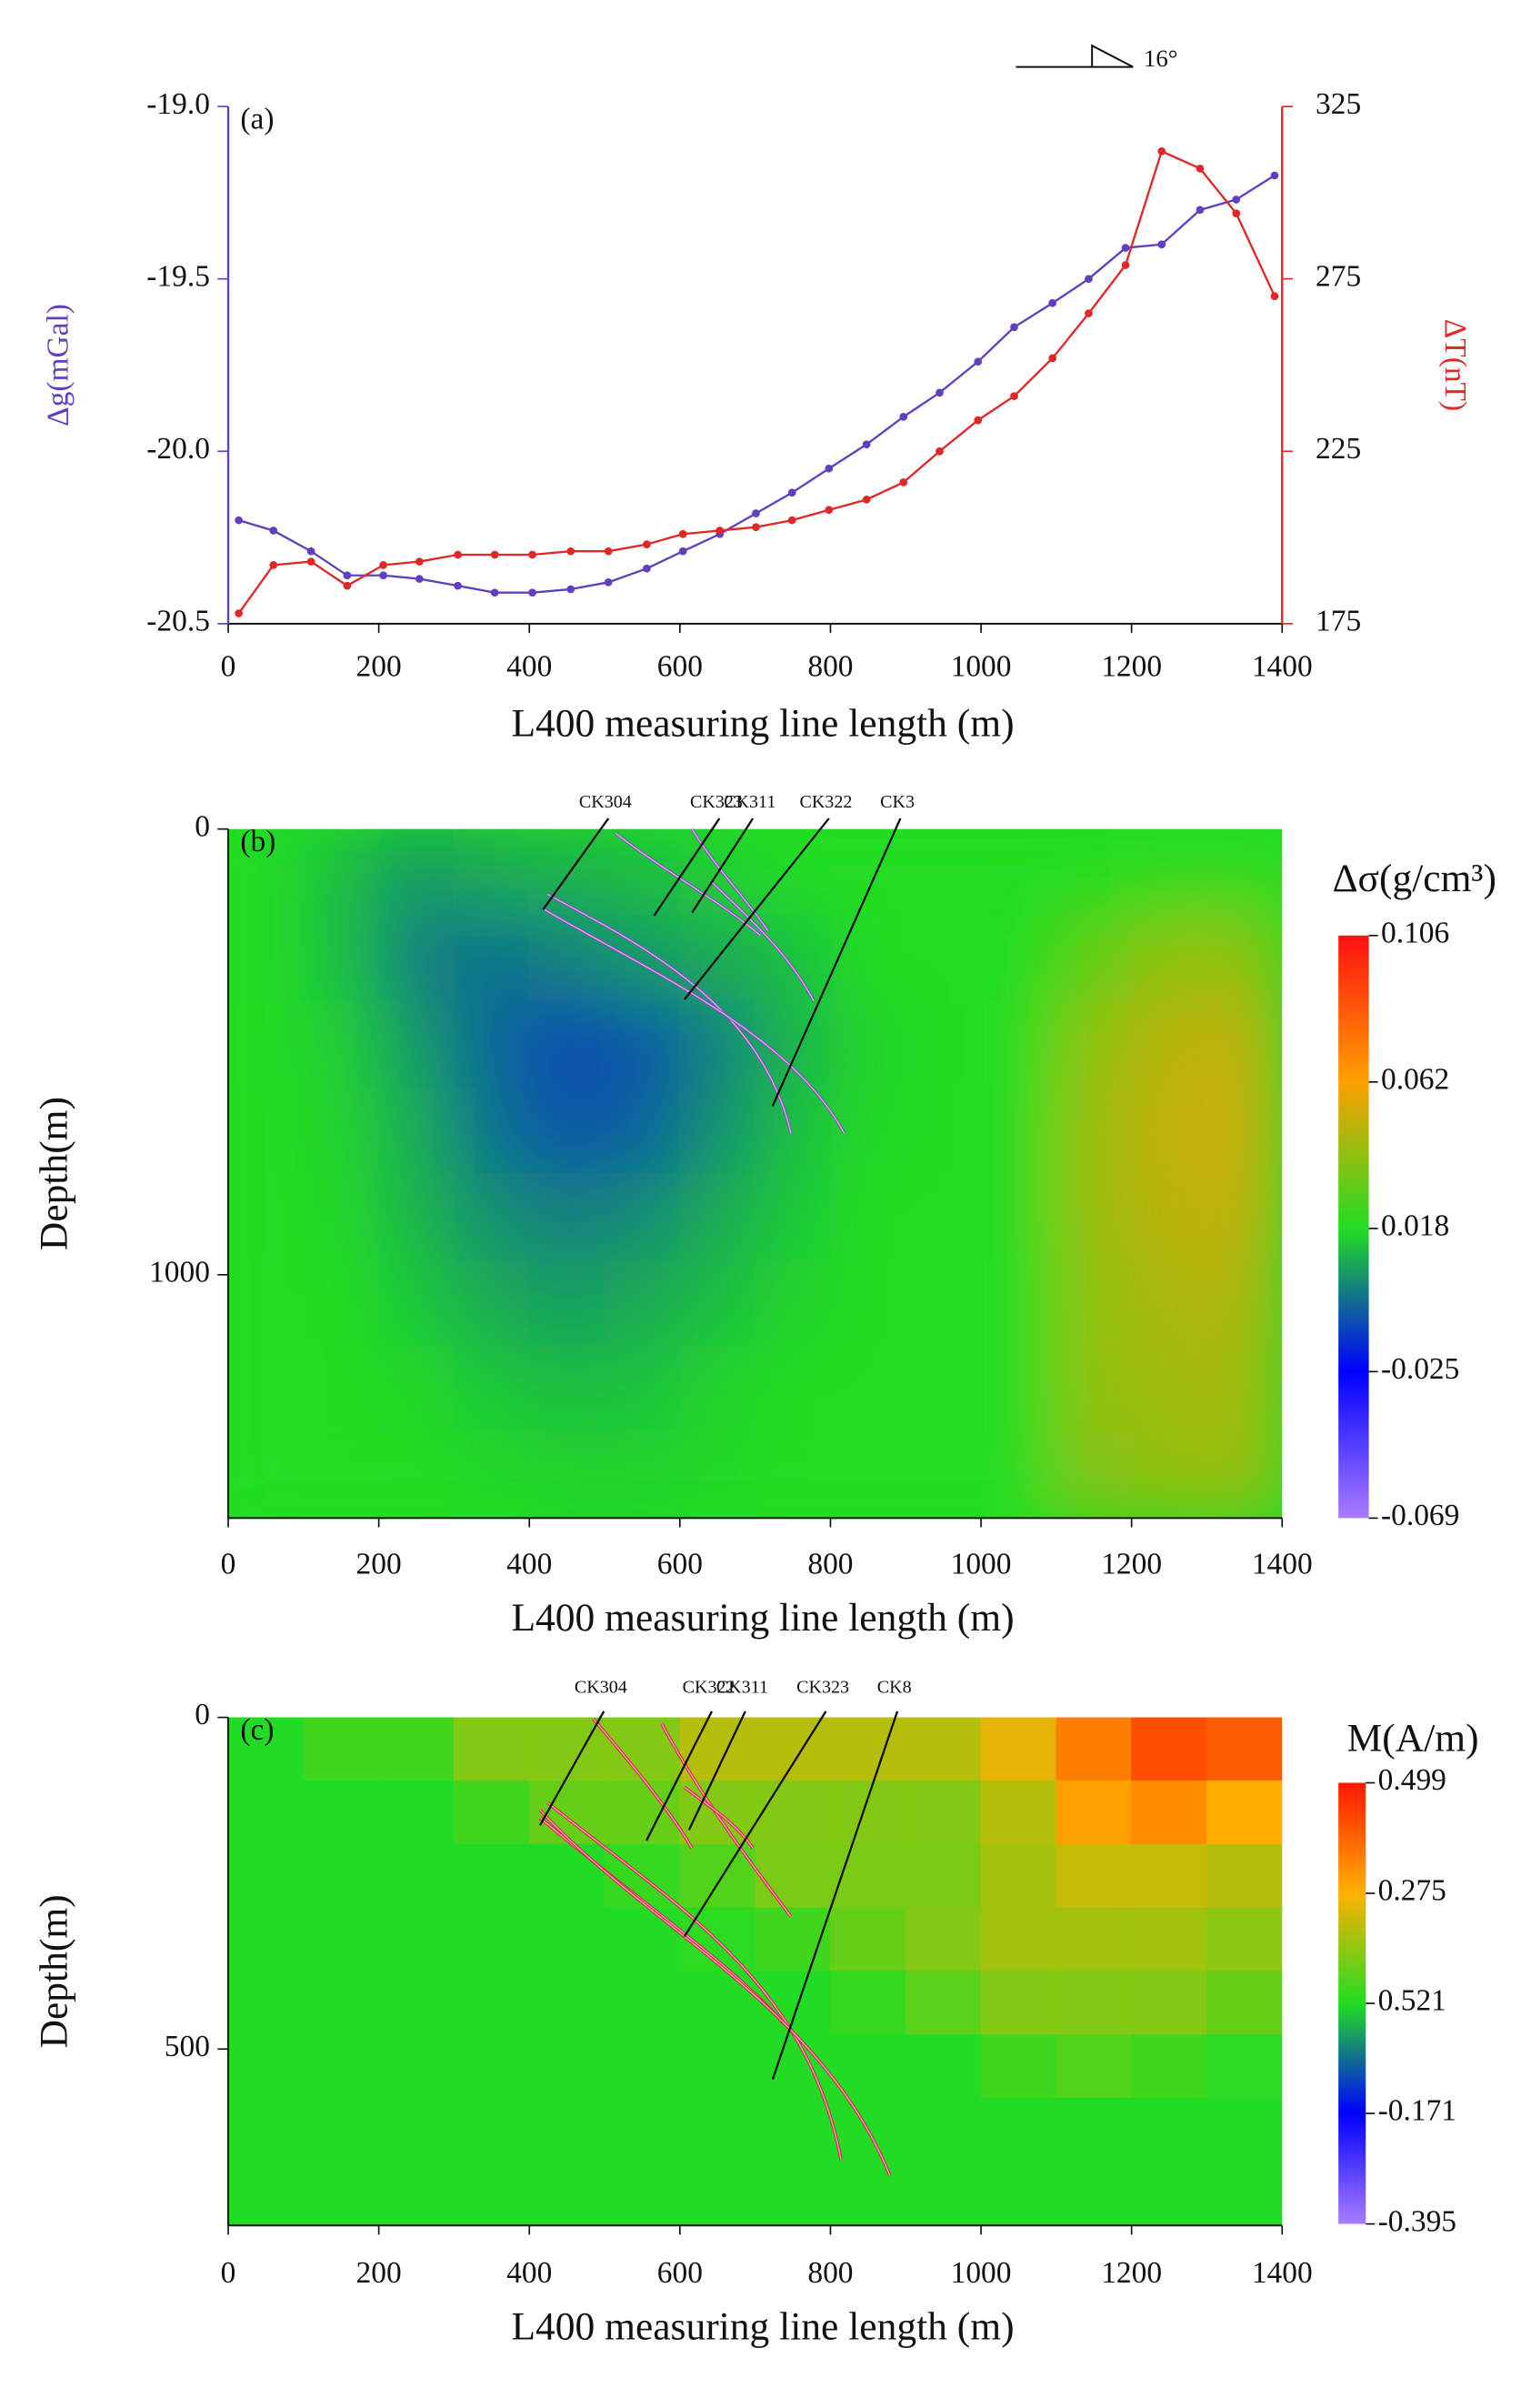  What do you see at coordinates (529, 2273) in the screenshot?
I see `x-tick-label: 400` at bounding box center [529, 2273].